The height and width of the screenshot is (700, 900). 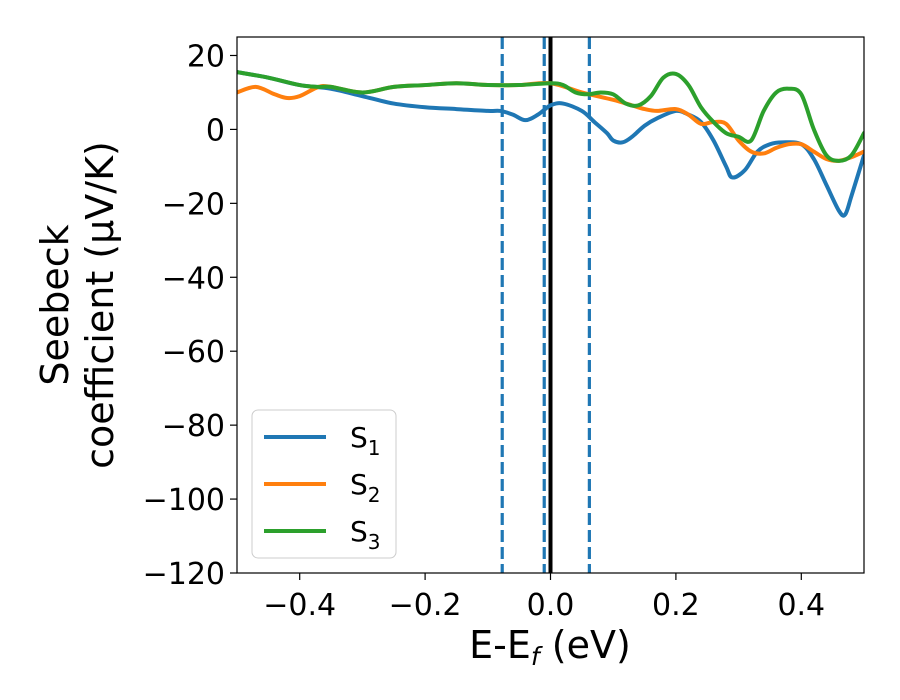 I want to click on legend-label-s2: S2, so click(x=365, y=487).